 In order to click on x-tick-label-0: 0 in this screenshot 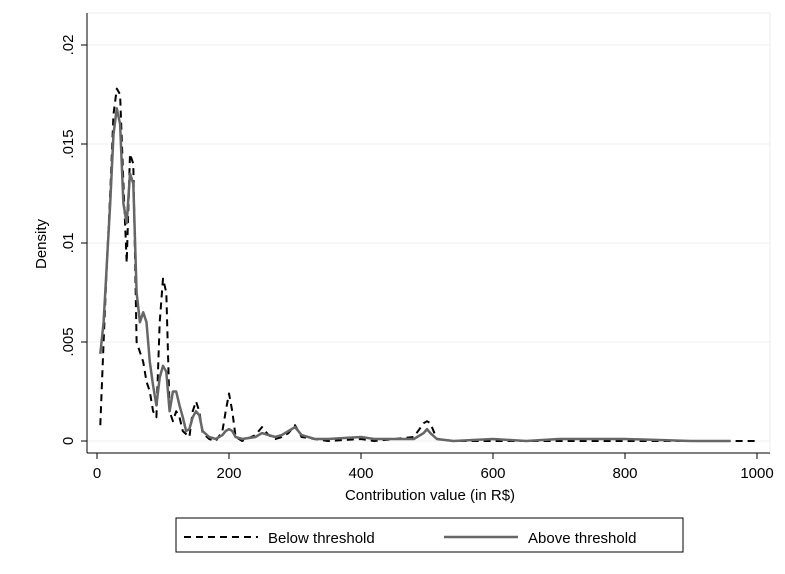, I will do `click(97, 473)`.